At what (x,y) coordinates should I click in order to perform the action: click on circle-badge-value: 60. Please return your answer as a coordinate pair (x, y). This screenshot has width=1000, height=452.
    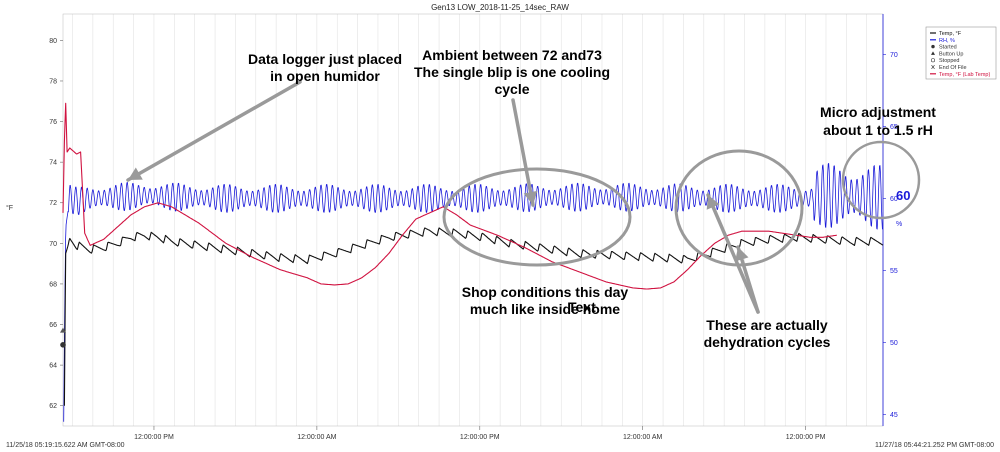
    Looking at the image, I should click on (903, 195).